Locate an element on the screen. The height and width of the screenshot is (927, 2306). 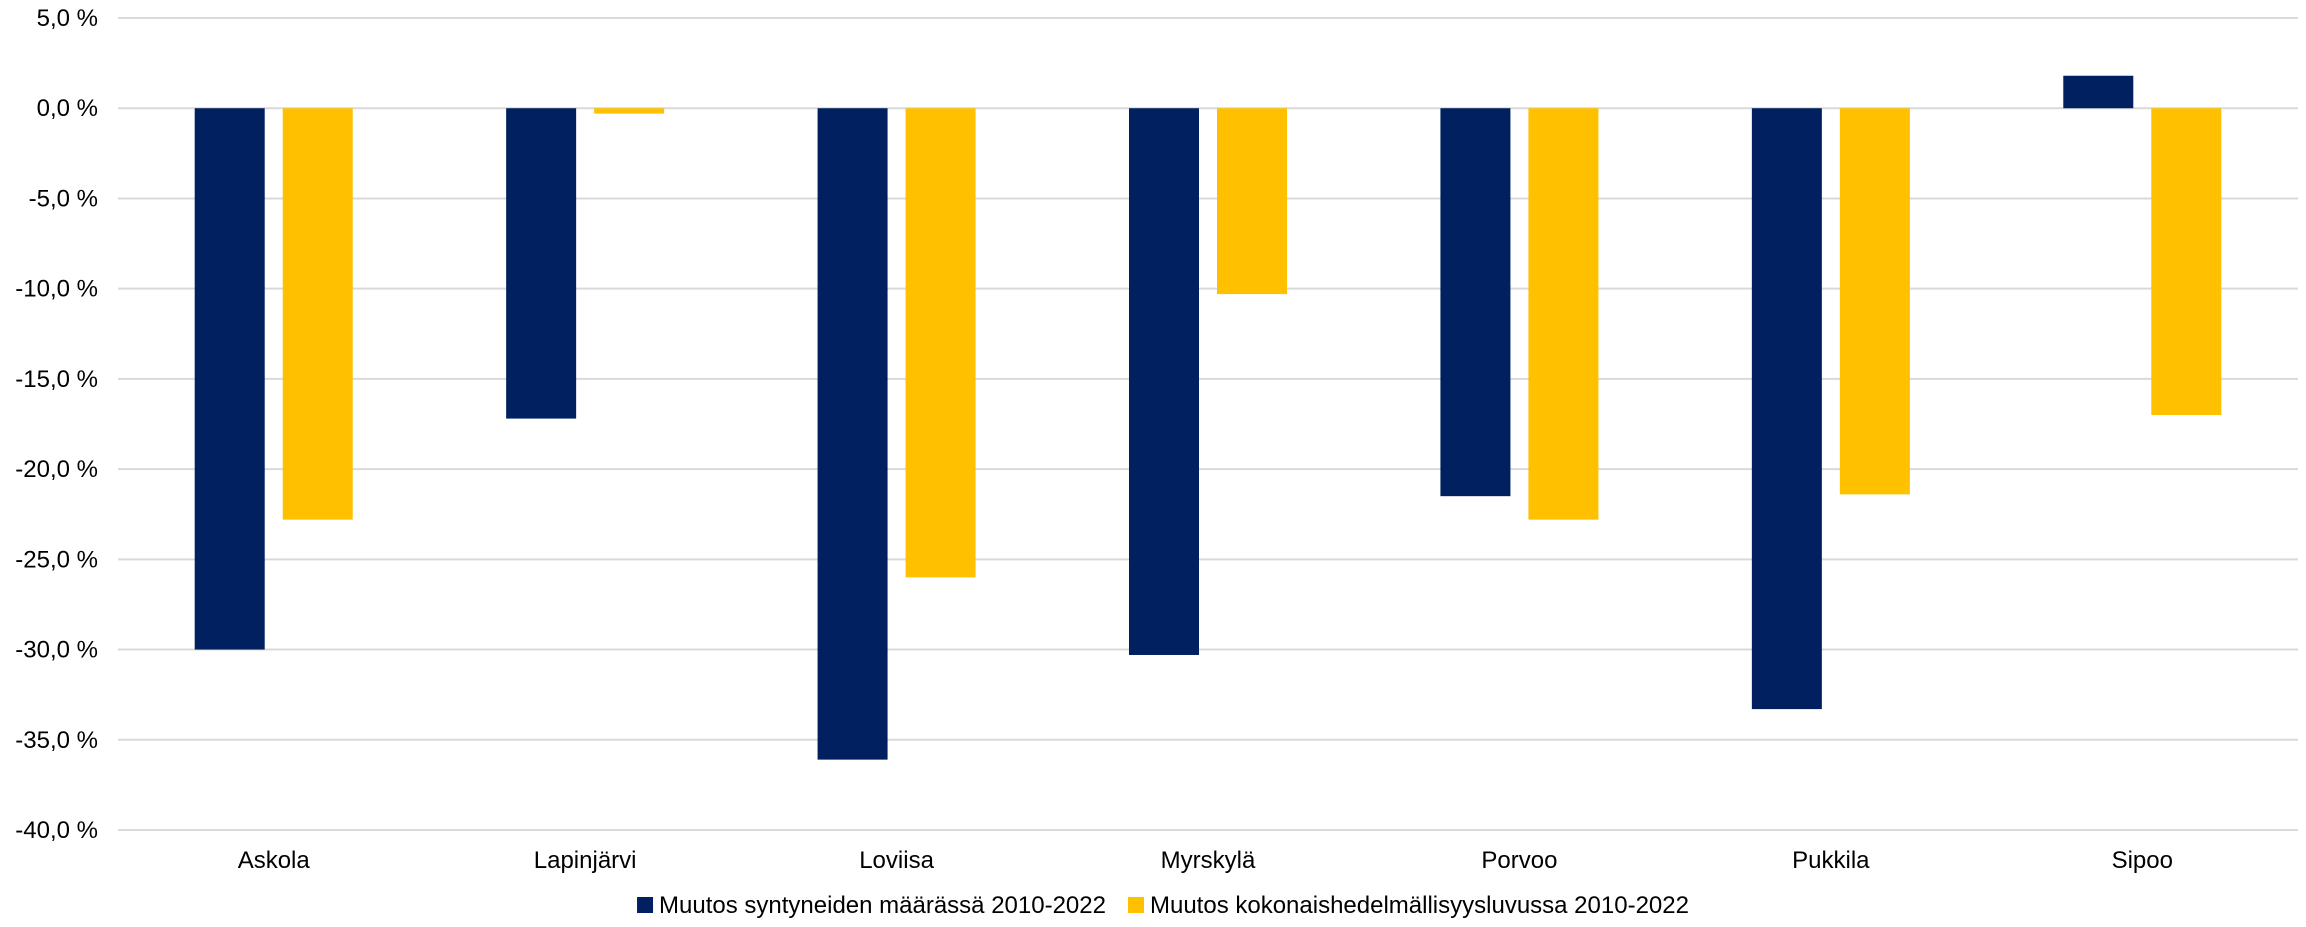
x-category-label: Lapinjärvi is located at coordinates (585, 860).